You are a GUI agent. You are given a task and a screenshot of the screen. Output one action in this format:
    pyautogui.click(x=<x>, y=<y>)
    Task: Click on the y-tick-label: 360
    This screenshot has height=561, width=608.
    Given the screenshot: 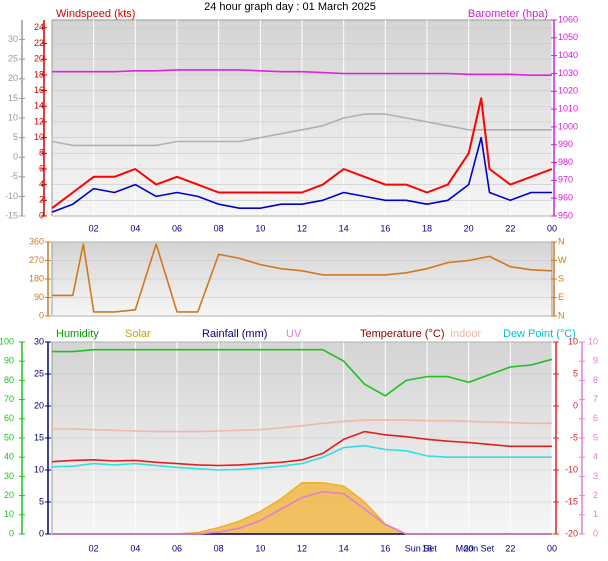 What is the action you would take?
    pyautogui.click(x=36, y=241)
    